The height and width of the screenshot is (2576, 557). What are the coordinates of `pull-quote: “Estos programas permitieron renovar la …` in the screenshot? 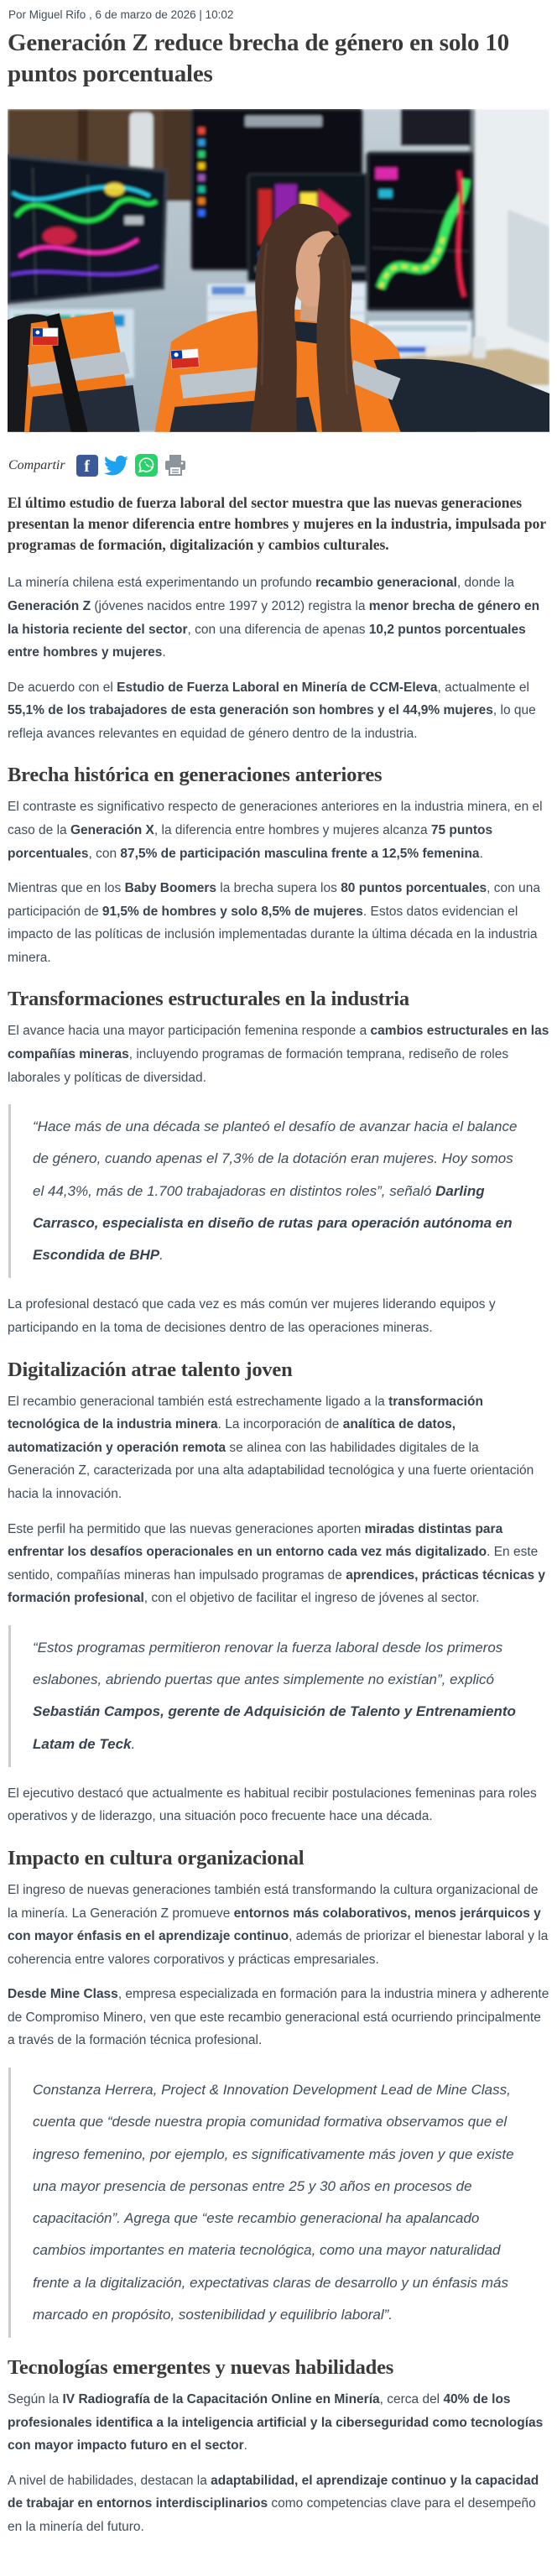 It's located at (267, 1695).